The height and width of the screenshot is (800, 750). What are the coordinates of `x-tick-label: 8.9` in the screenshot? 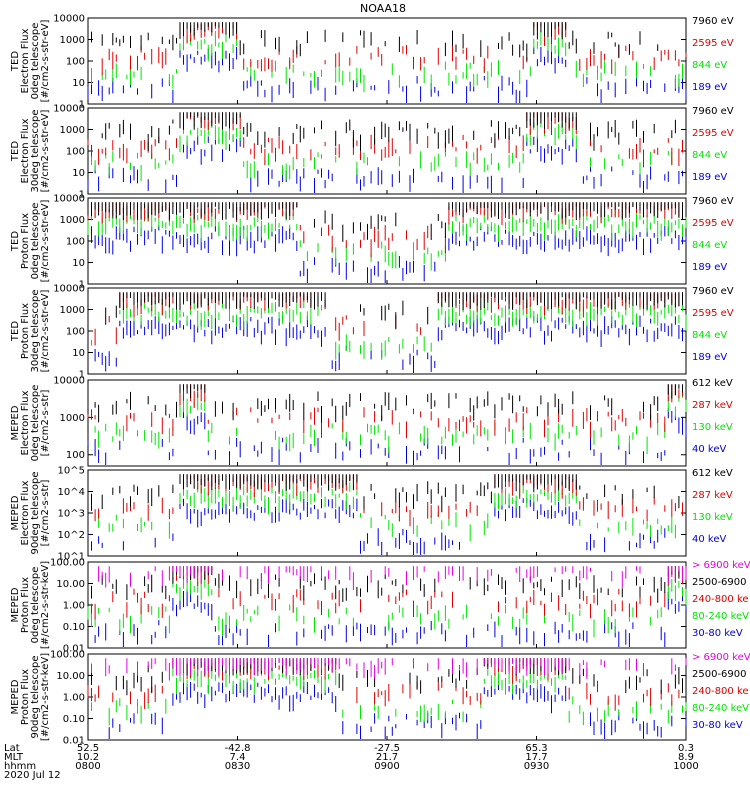 It's located at (686, 757).